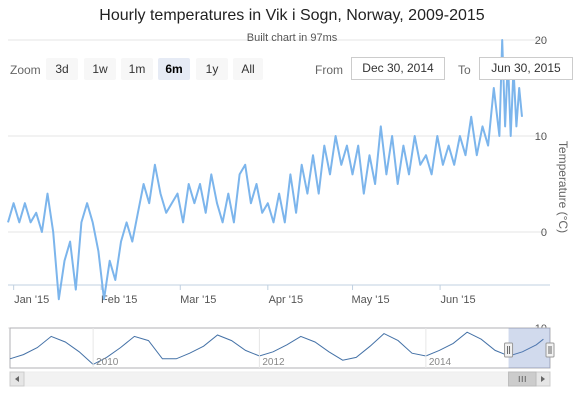 This screenshot has height=400, width=584. I want to click on navigator: 2010 2012 2014, so click(282, 348).